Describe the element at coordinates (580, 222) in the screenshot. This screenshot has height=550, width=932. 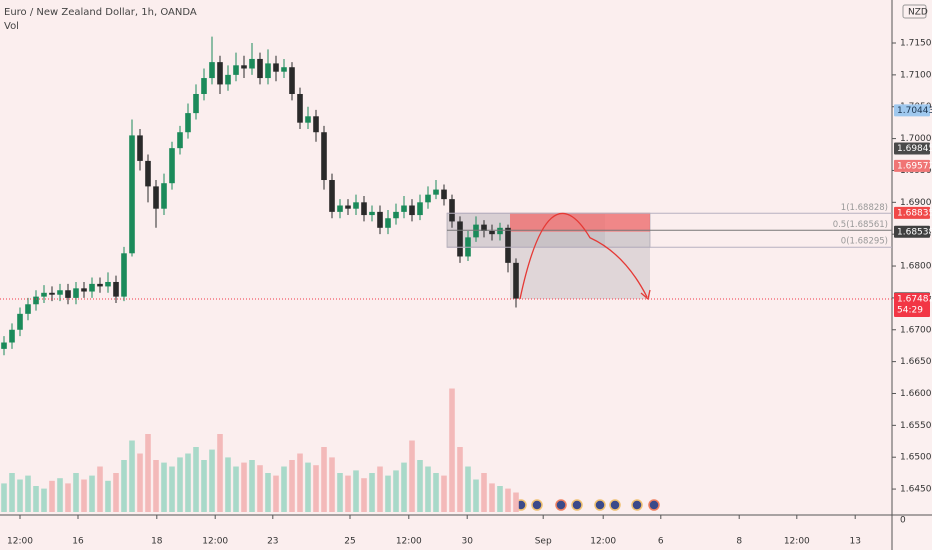
I see `stop-zone` at that location.